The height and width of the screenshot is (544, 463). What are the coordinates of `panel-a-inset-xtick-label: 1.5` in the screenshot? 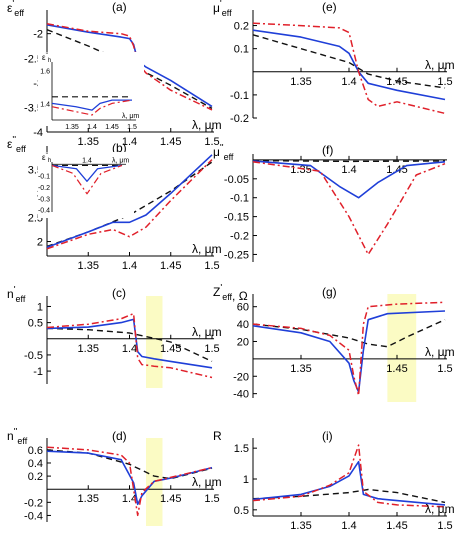 It's located at (132, 127).